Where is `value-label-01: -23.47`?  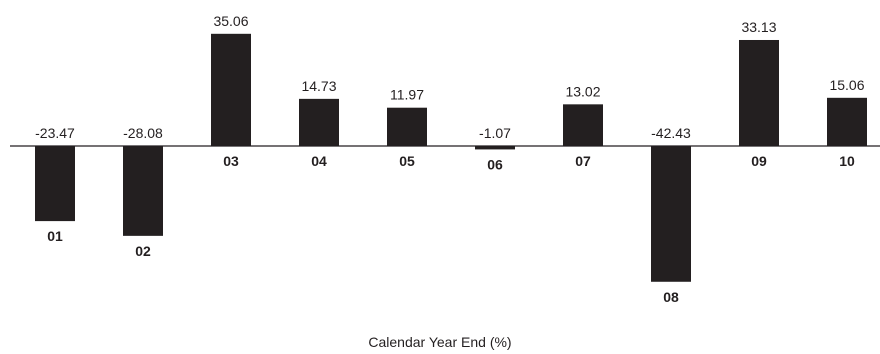 value-label-01: -23.47 is located at coordinates (55, 133).